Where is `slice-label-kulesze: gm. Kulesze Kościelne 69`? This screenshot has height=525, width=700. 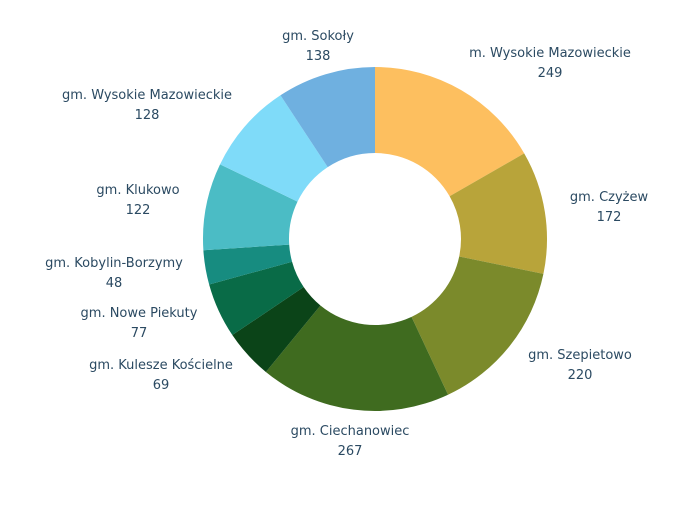
slice-label-kulesze: gm. Kulesze Kościelne 69 is located at coordinates (161, 376).